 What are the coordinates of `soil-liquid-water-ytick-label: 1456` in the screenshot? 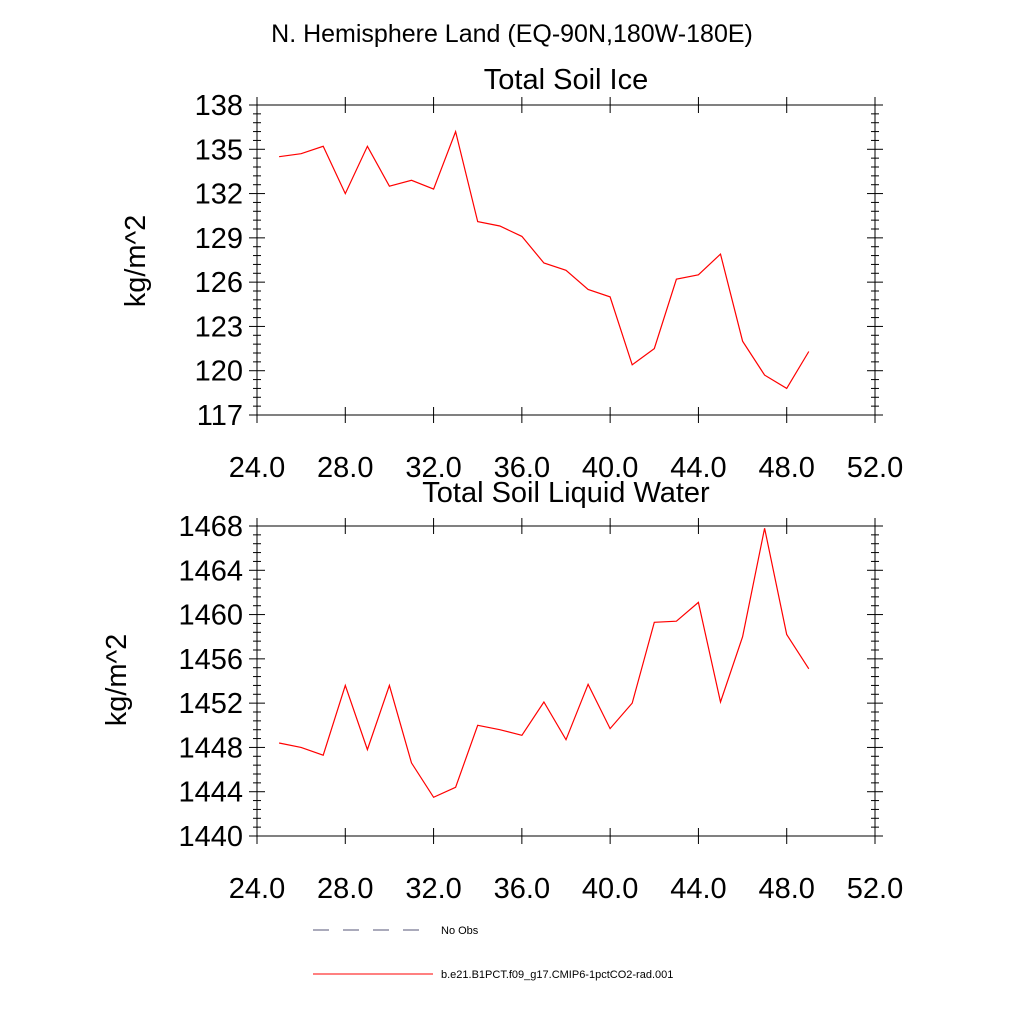 It's located at (210, 660).